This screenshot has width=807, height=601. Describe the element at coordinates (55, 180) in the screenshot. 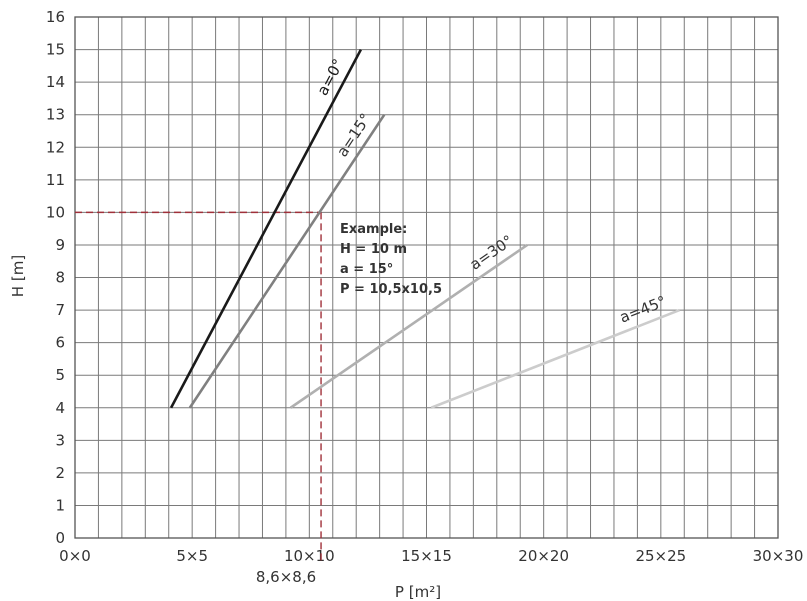

I see `y-tick-label: 11` at that location.